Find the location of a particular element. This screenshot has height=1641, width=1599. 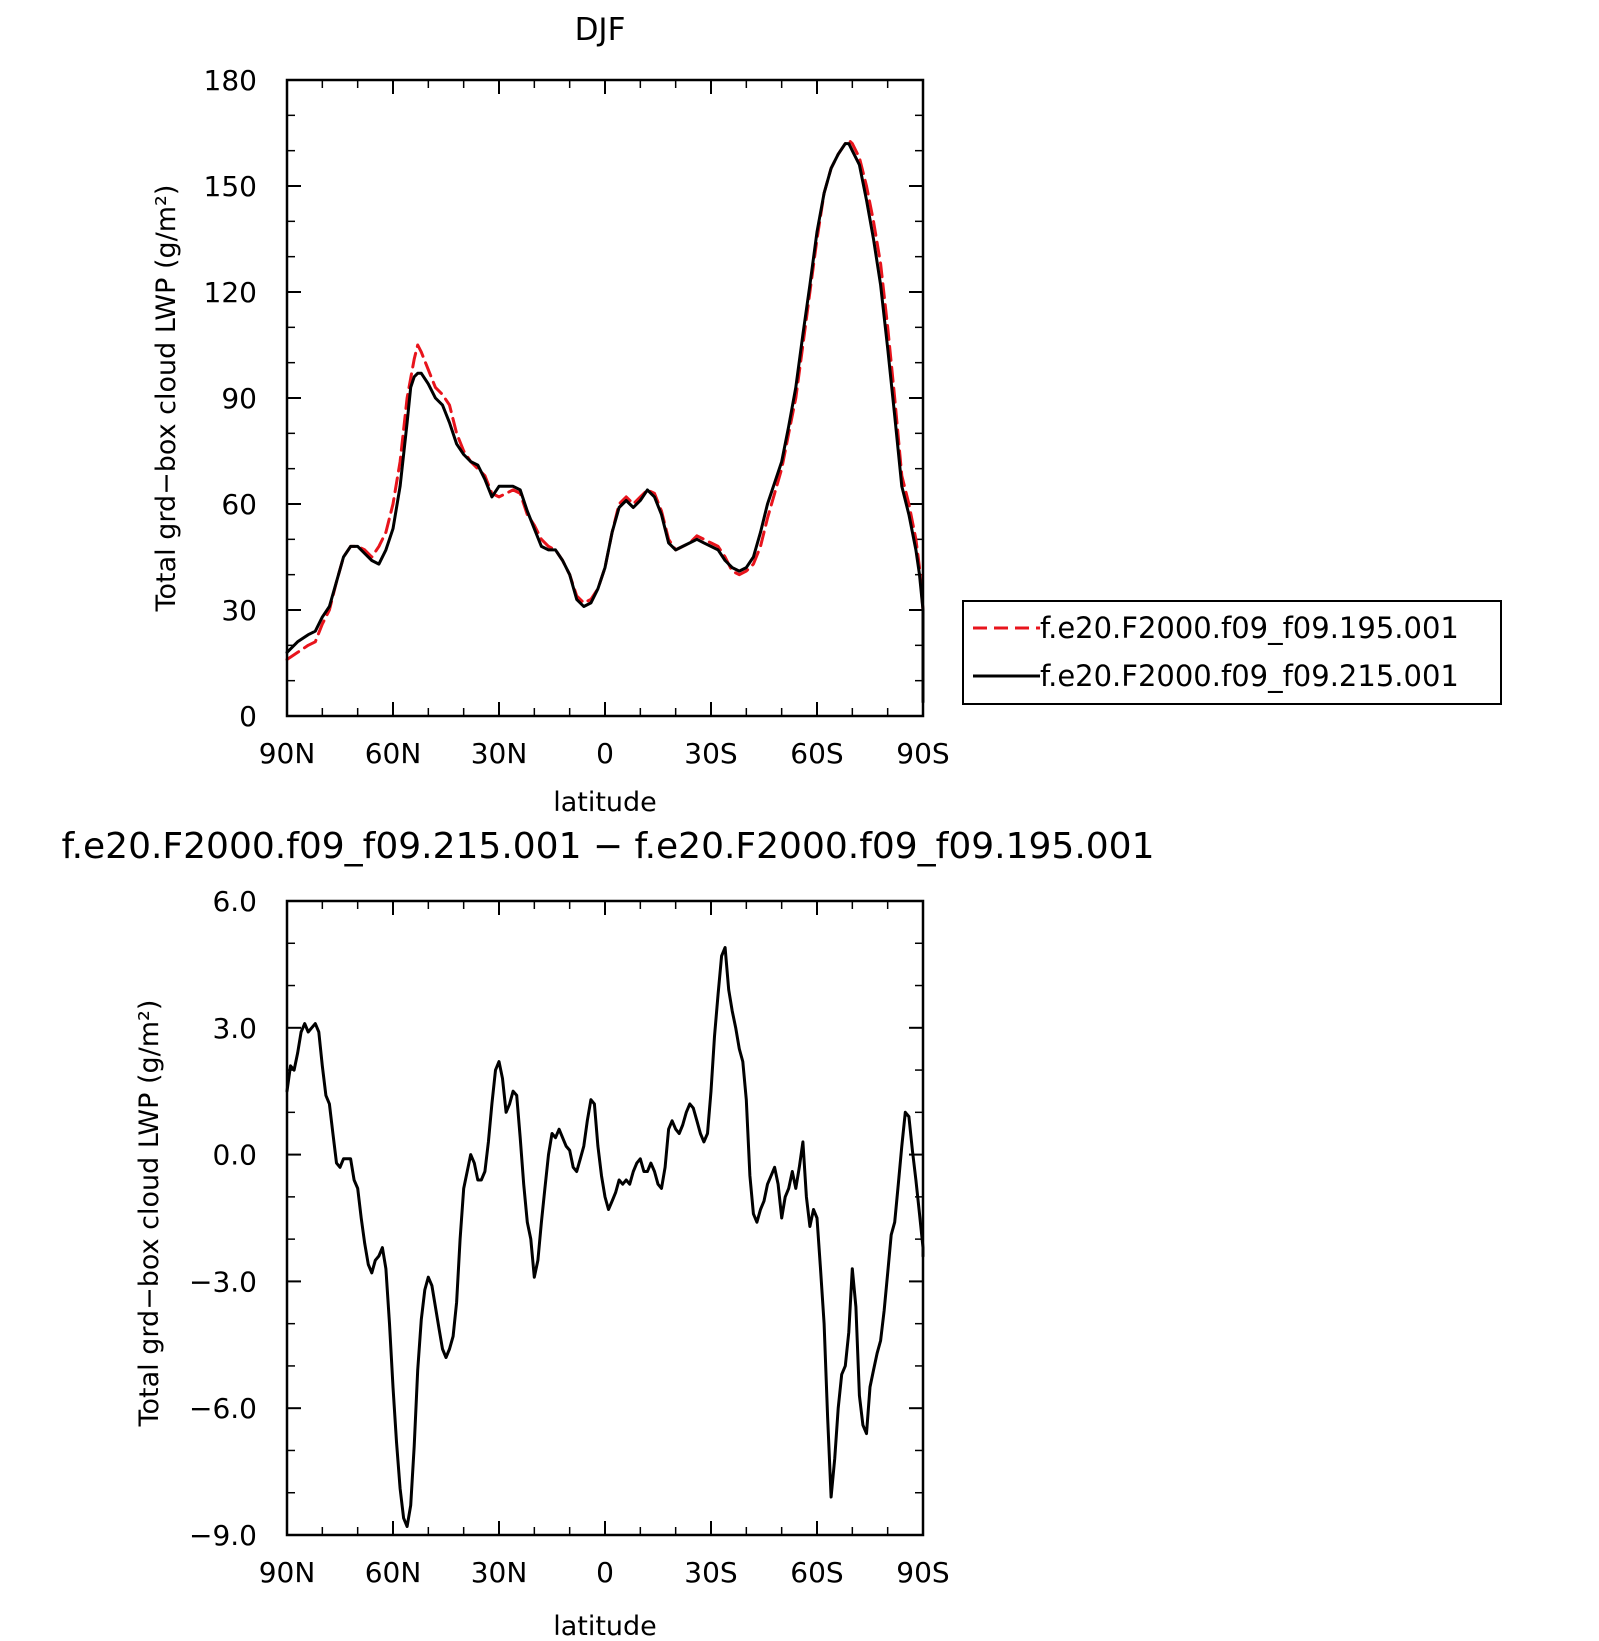

legend-label-series-2: f.e20.F2000.f09_f09.215.001 is located at coordinates (1249, 676).